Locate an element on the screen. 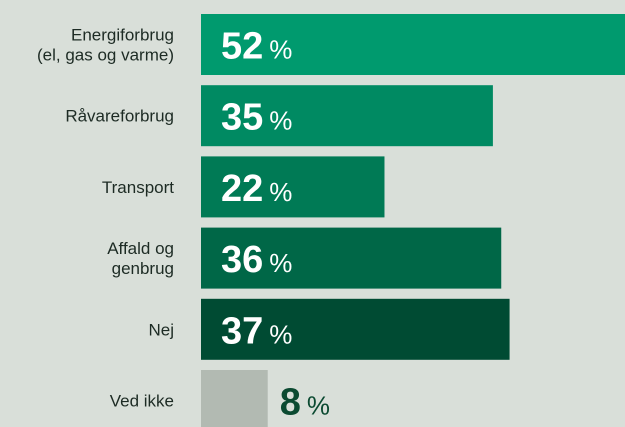 This screenshot has height=427, width=625. category-line: (el, gas og varme) is located at coordinates (105, 55).